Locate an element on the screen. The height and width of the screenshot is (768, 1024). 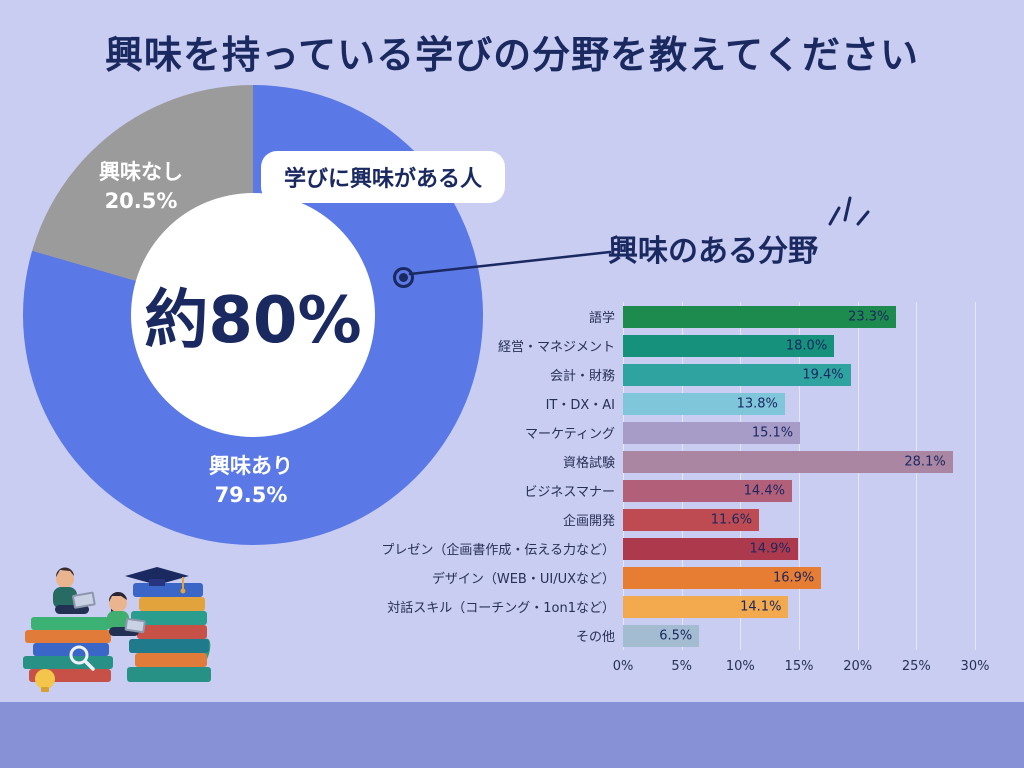
donut-segment-label-no-interest: 興味なし 20.5% is located at coordinates (141, 187).